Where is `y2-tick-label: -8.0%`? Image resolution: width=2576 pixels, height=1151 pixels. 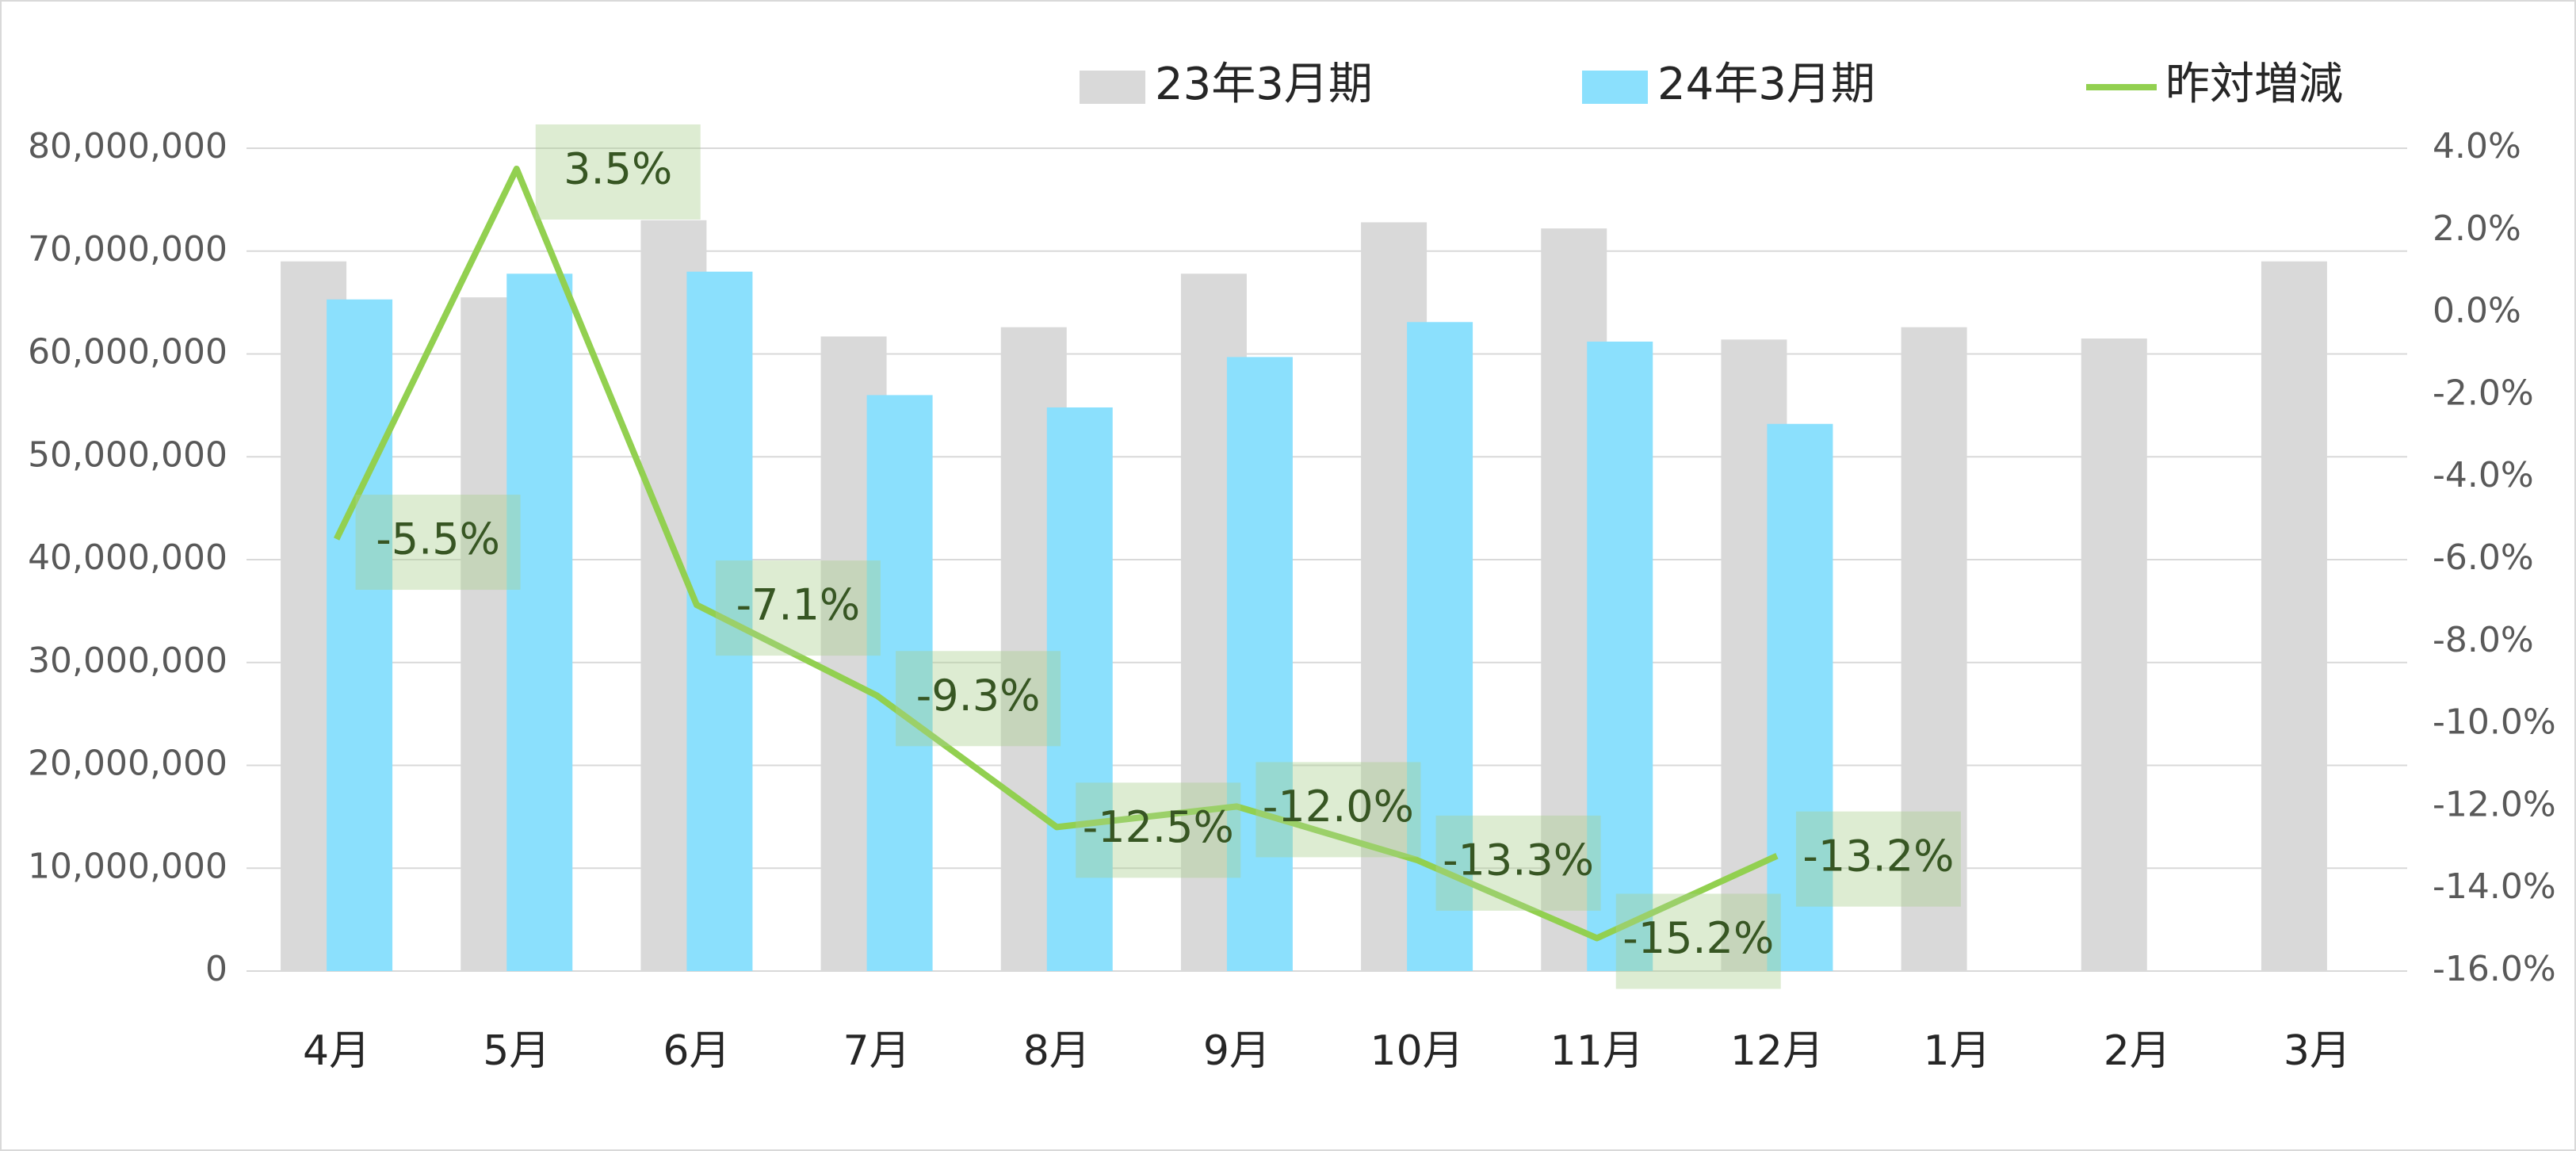 y2-tick-label: -8.0% is located at coordinates (2483, 640).